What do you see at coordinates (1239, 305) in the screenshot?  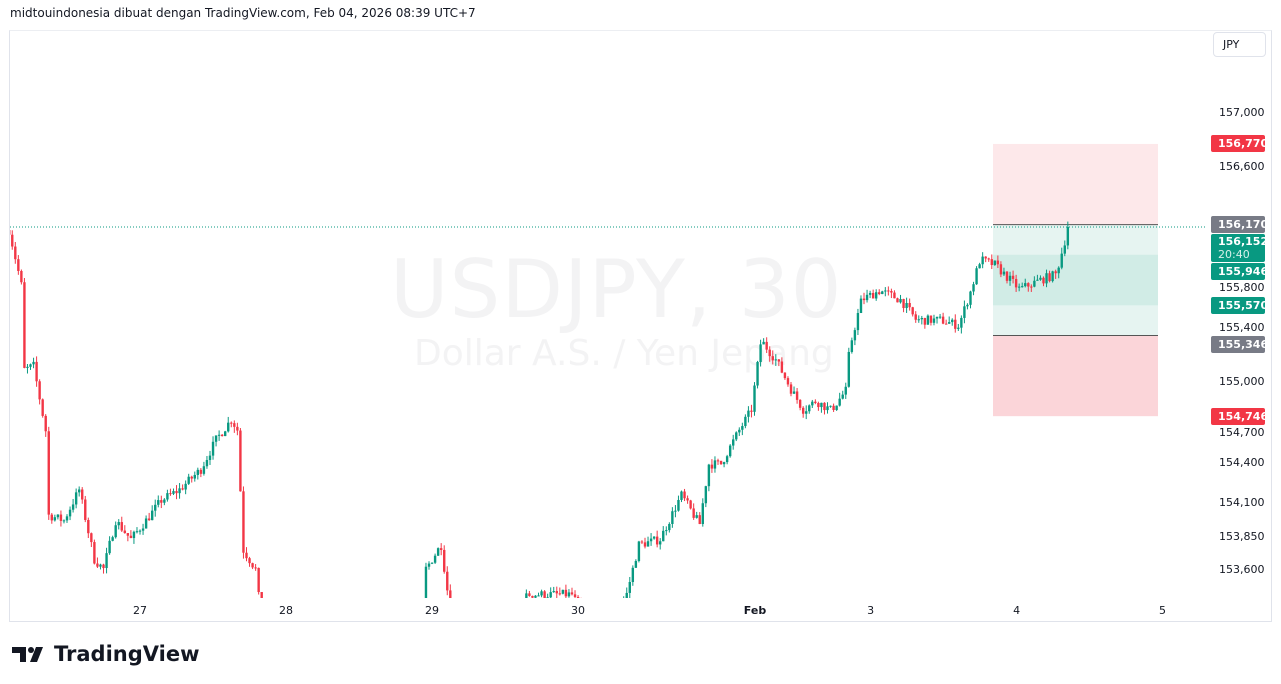 I see `price-tag: 155,570` at bounding box center [1239, 305].